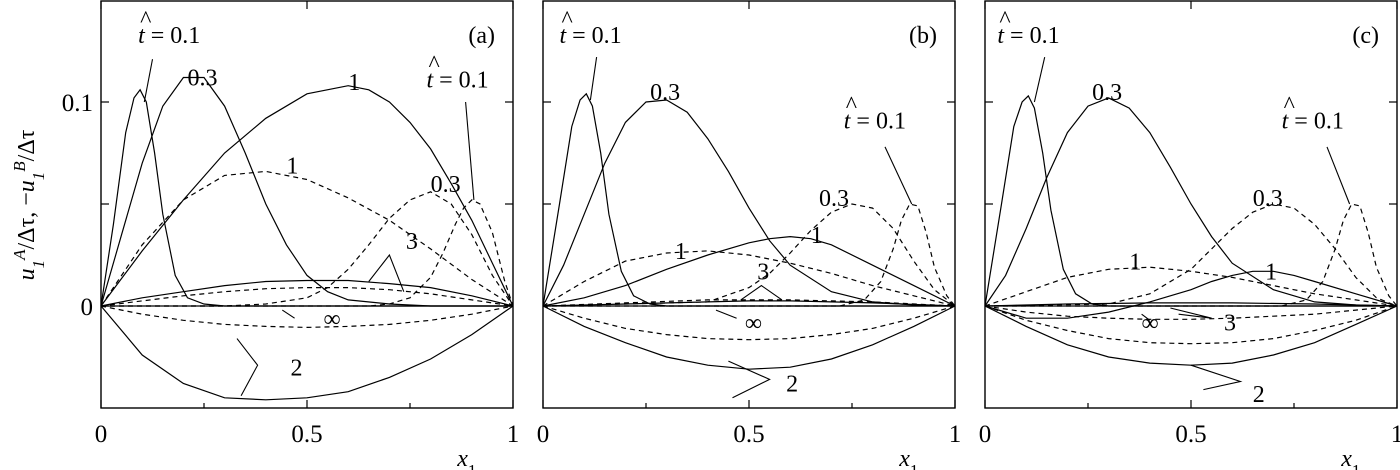 This screenshot has width=1400, height=470. What do you see at coordinates (87, 307) in the screenshot?
I see `y-tick-label: 0` at bounding box center [87, 307].